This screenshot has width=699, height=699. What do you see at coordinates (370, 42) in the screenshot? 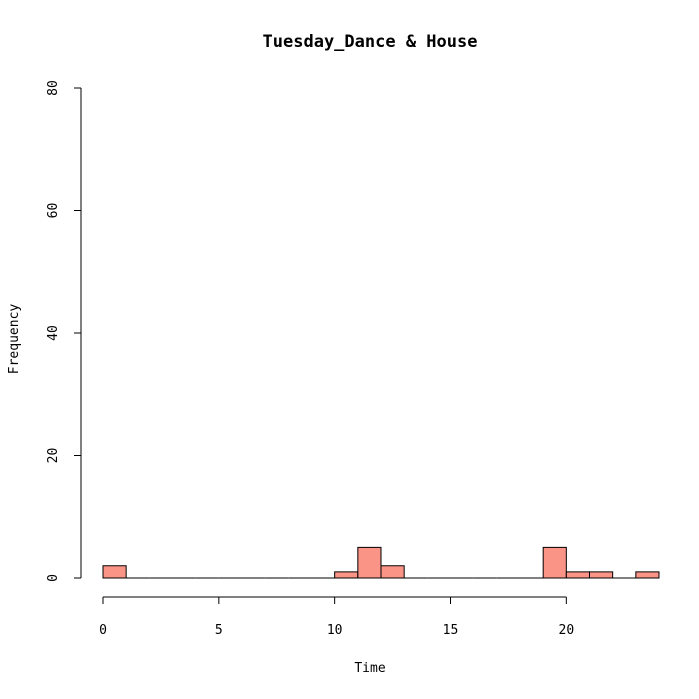
I see `chart-title: Tuesday_Dance & House` at bounding box center [370, 42].